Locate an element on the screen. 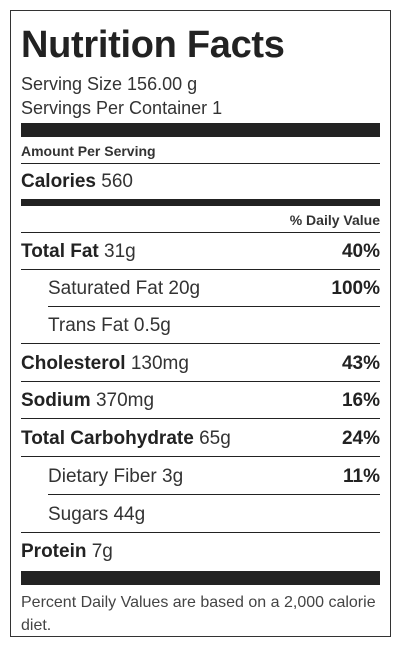  nutrient-name: Sodium 370mg is located at coordinates (87, 401).